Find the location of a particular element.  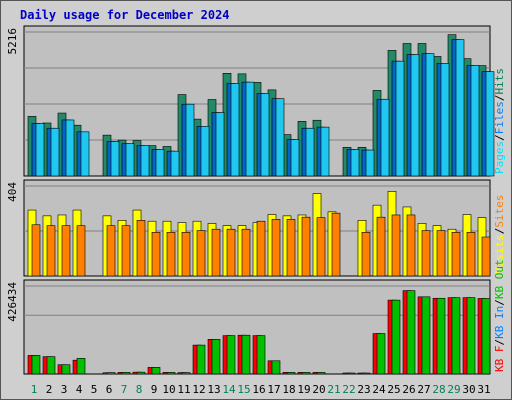

x-tick-label: 19 is located at coordinates (303, 389).